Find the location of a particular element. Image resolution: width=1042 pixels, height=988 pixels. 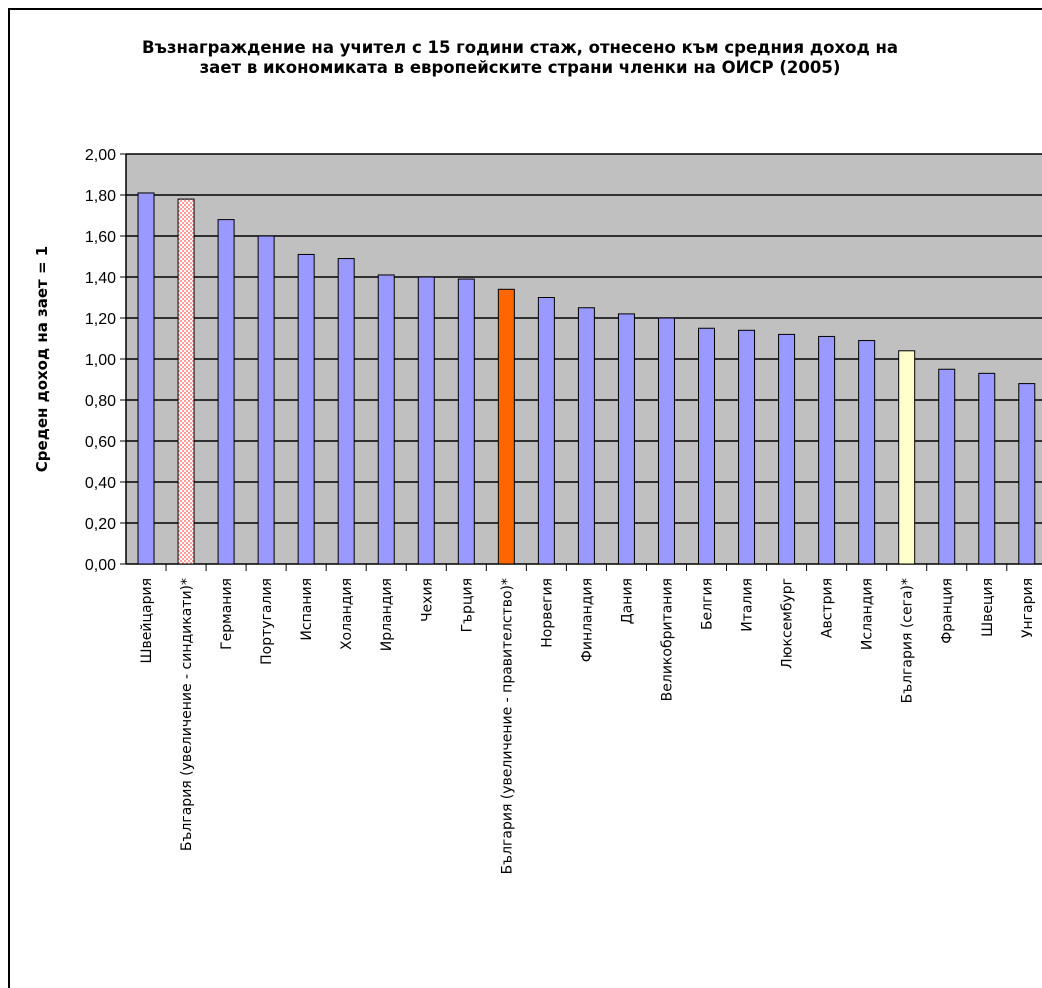

y-tick-label: 1,60 is located at coordinates (100, 237).